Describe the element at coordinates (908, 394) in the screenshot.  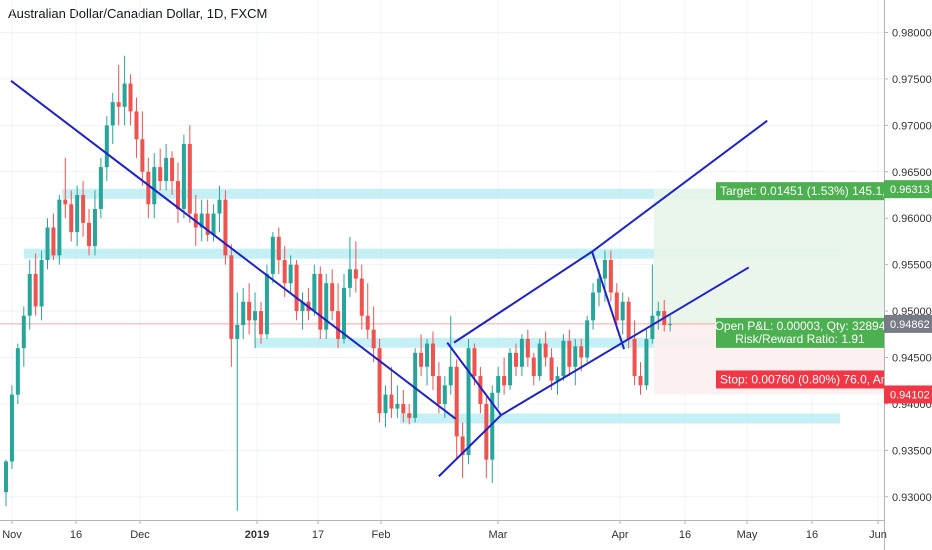
I see `stop-price-tag-bg` at that location.